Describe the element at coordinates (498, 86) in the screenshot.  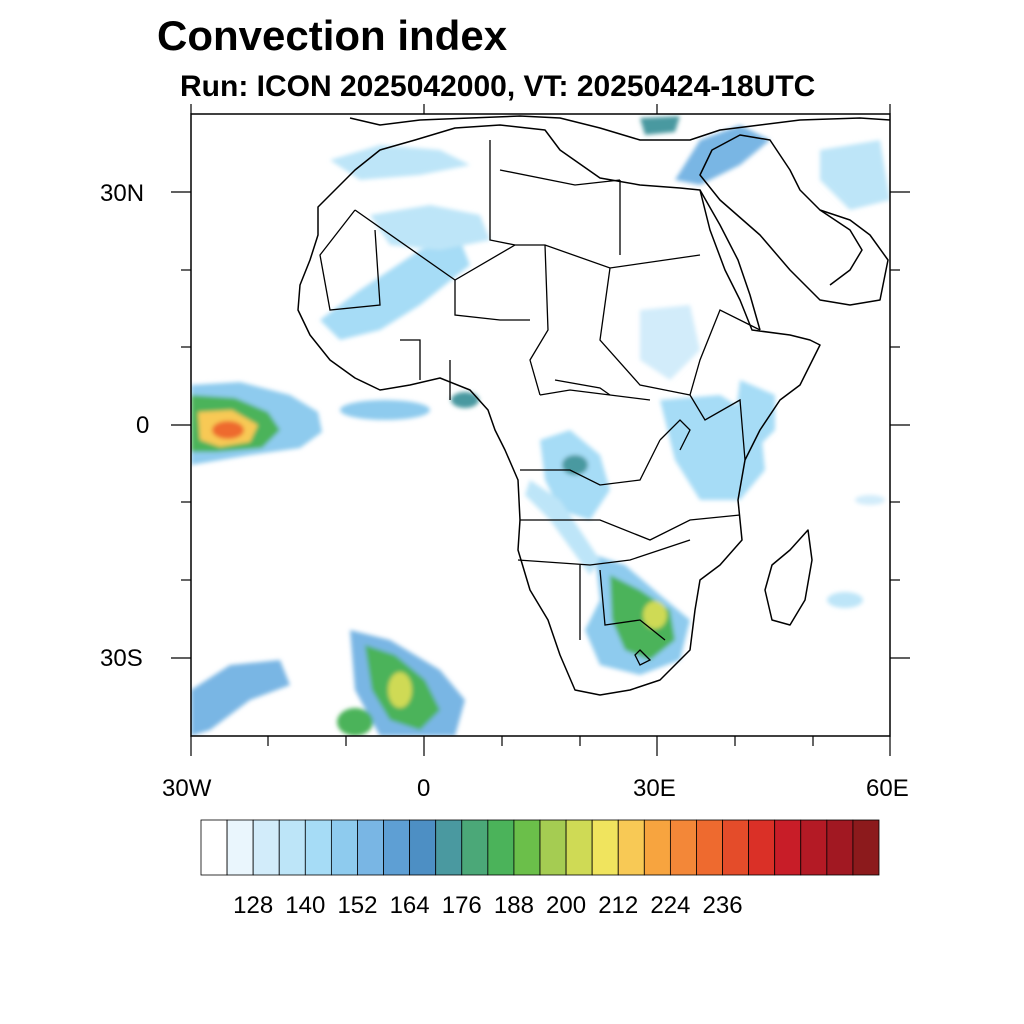
I see `chart-subtitle: Run: ICON 2025042000, VT: 20250424-18UTC` at that location.